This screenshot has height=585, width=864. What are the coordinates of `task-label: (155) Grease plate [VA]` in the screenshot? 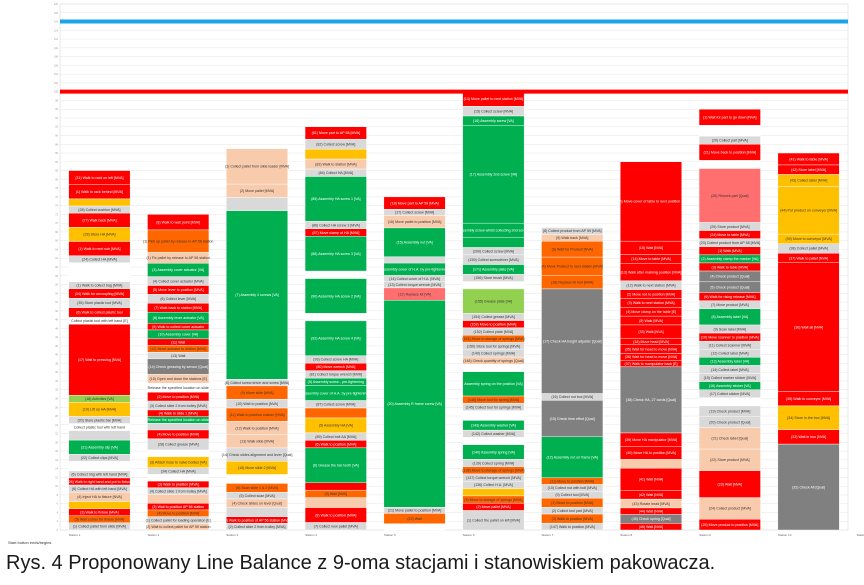 It's located at (494, 301).